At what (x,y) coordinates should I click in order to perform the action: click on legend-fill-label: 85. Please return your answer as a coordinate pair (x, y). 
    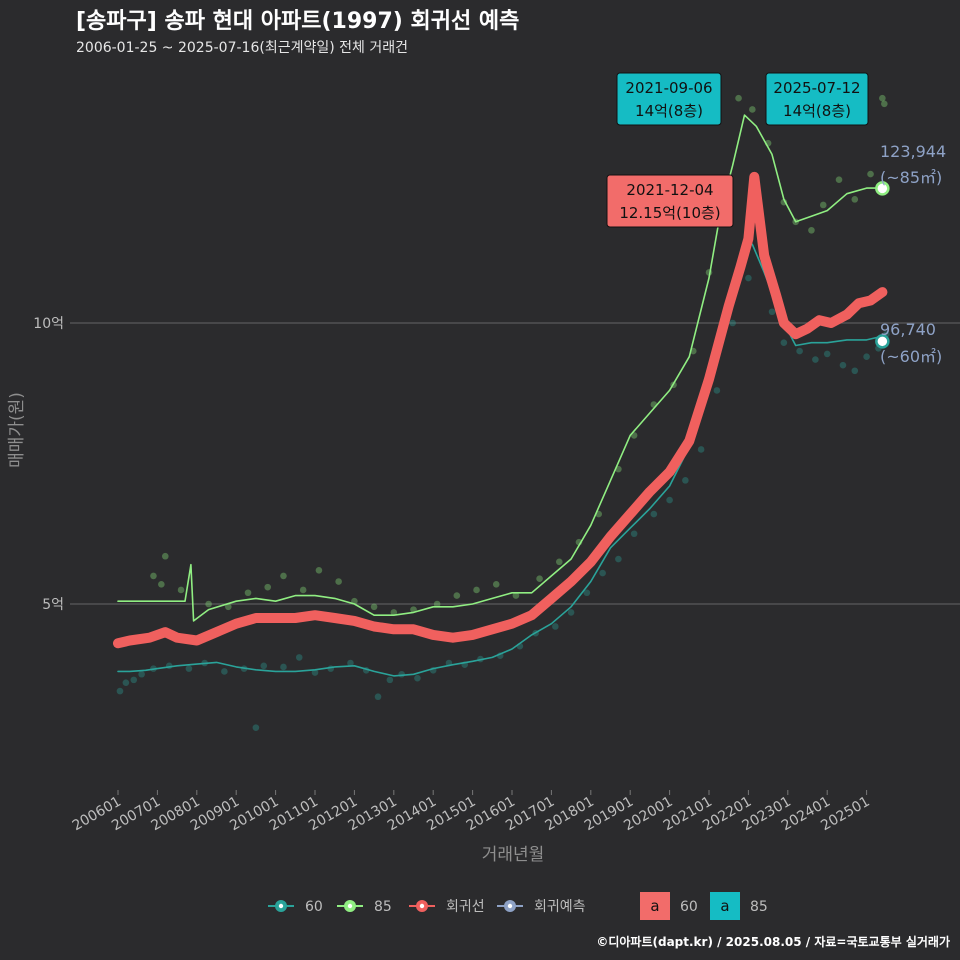
    Looking at the image, I should click on (759, 907).